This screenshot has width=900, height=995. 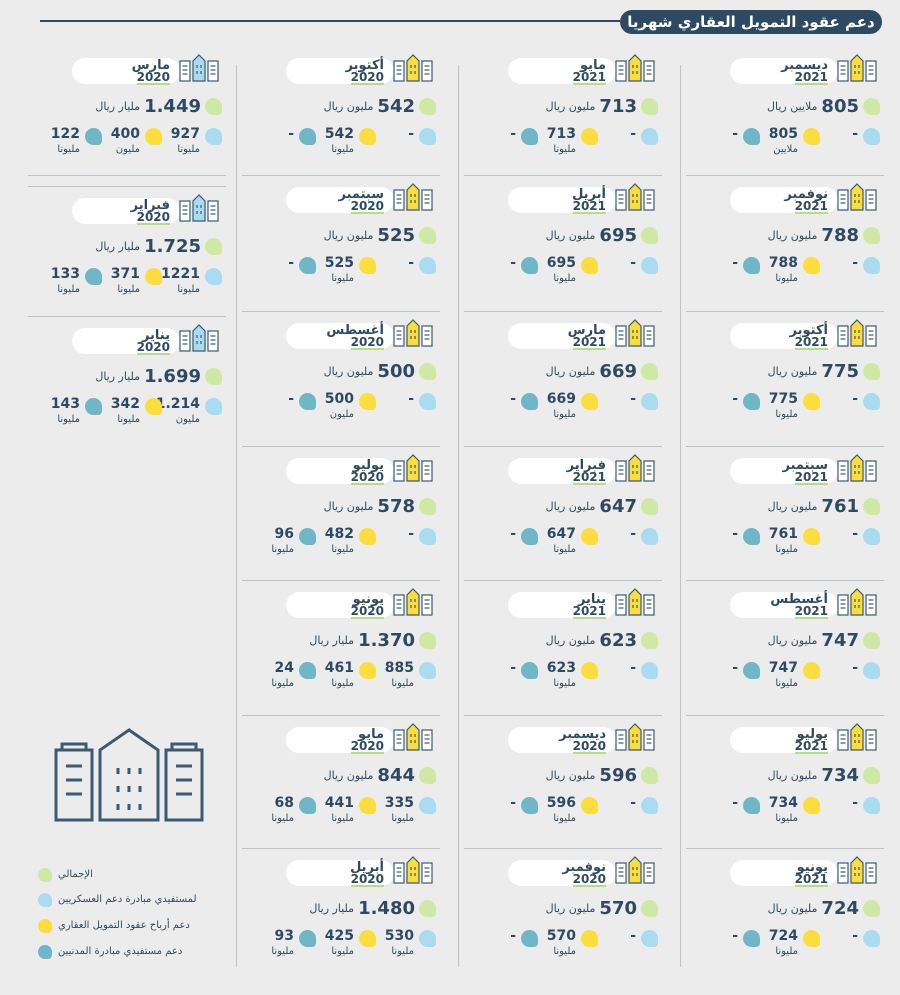 I want to click on stat-cell: 68 مليونا, so click(x=286, y=815).